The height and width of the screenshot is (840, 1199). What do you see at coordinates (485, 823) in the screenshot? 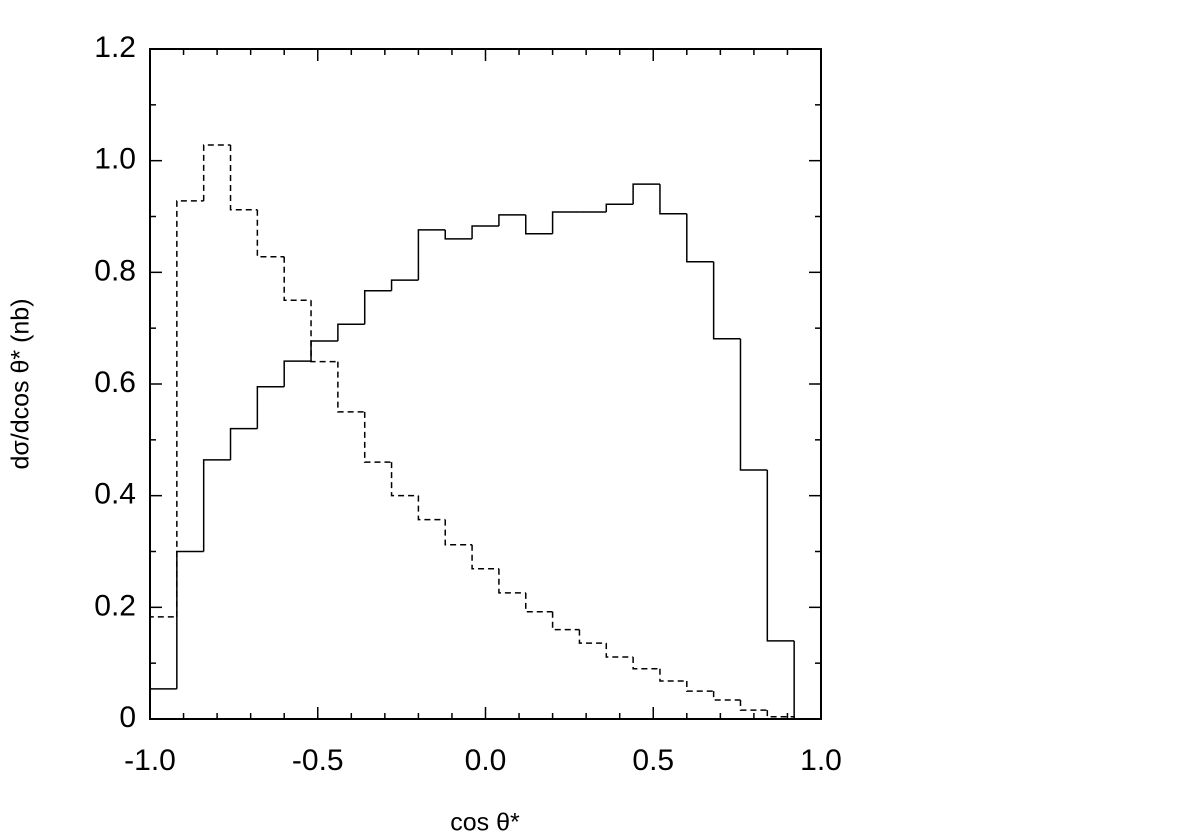
I see `x-axis-title: cos θ*` at bounding box center [485, 823].